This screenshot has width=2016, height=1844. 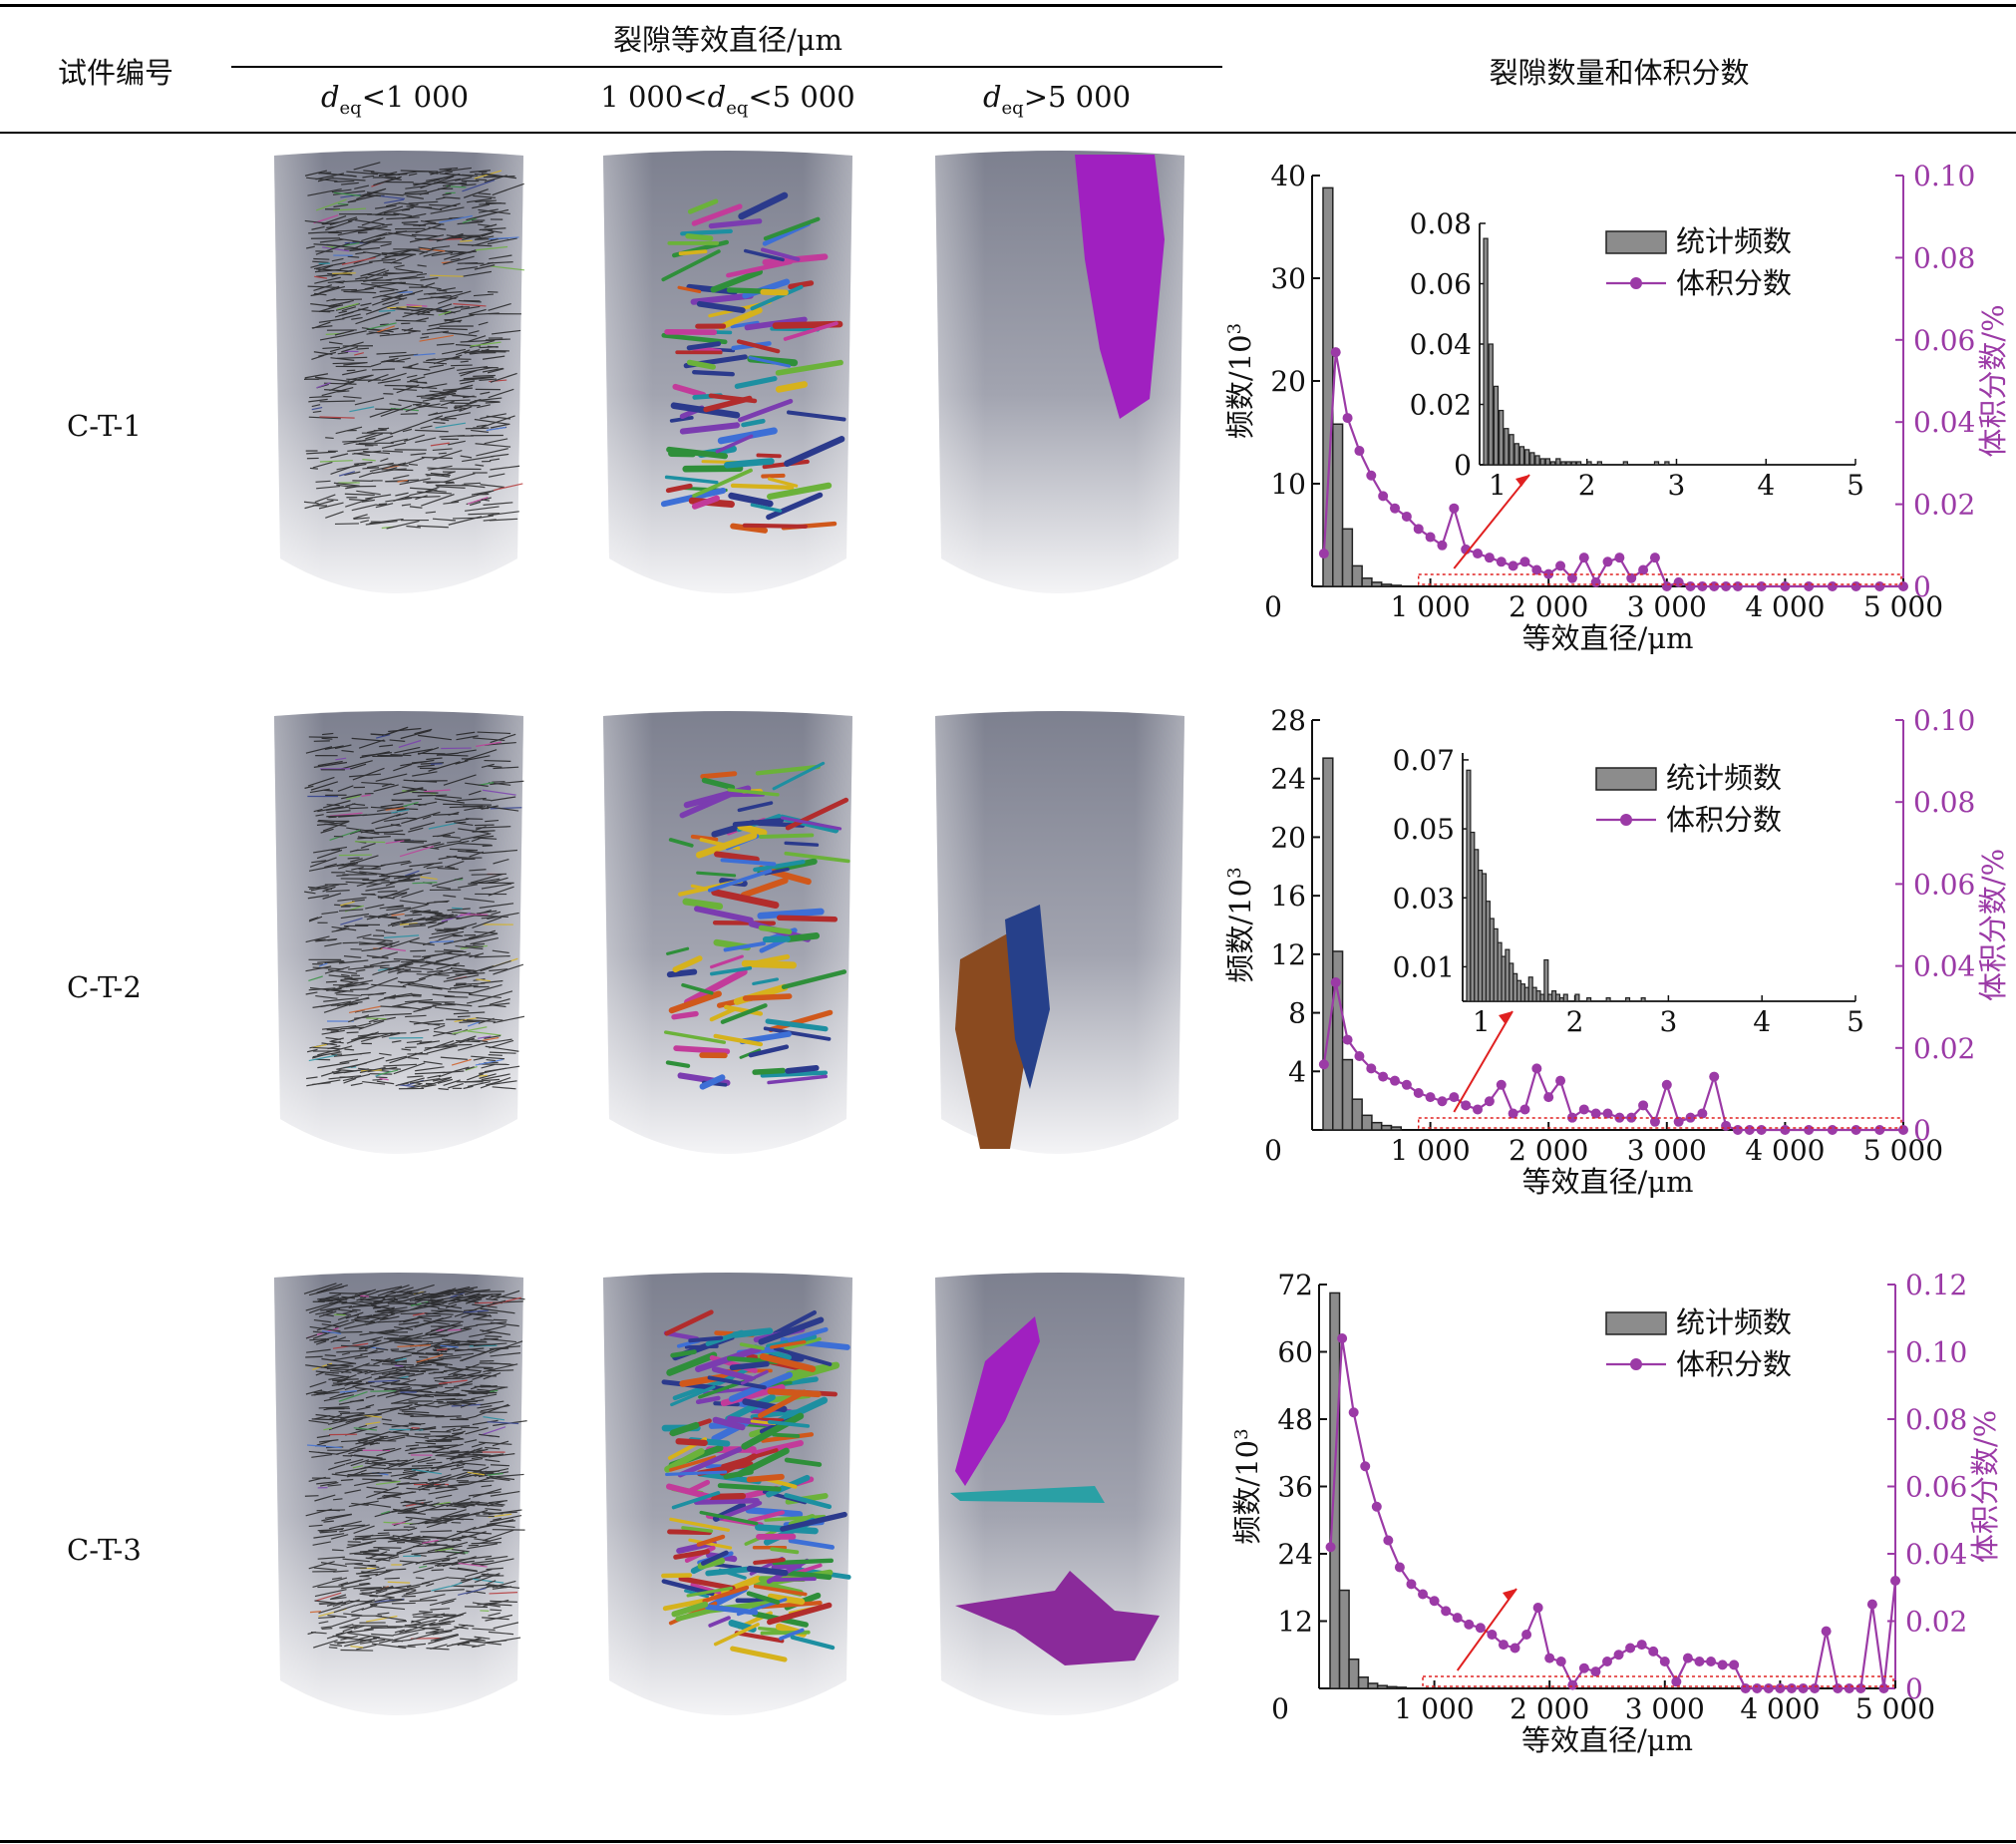 What do you see at coordinates (1280, 1708) in the screenshot?
I see `left-tick-label: 0` at bounding box center [1280, 1708].